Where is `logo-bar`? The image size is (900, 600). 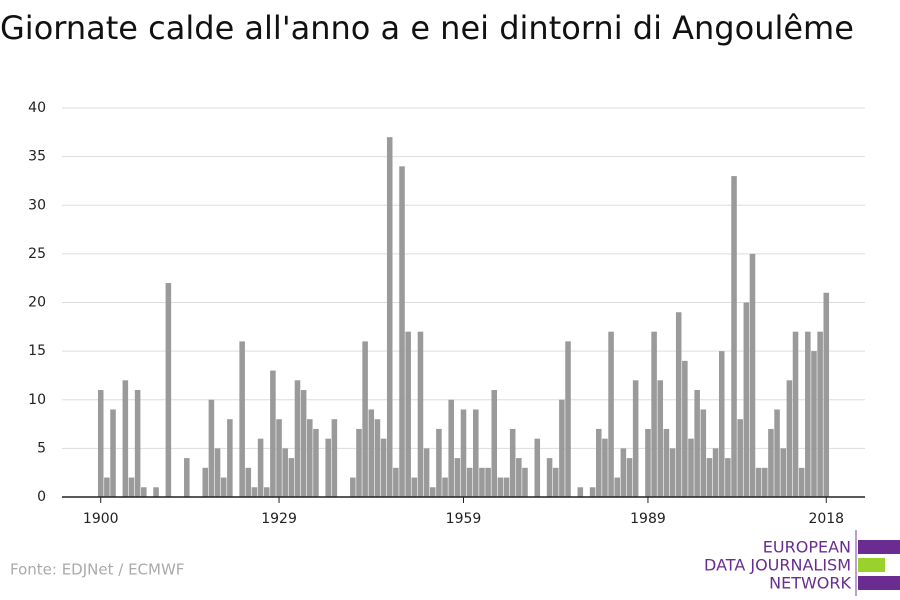
logo-bar is located at coordinates (871, 565).